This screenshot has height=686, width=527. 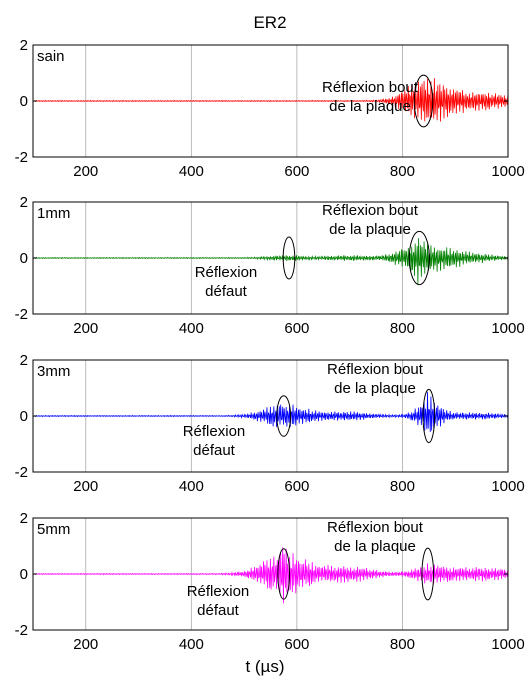 I want to click on waveform-sain, so click(x=270, y=100).